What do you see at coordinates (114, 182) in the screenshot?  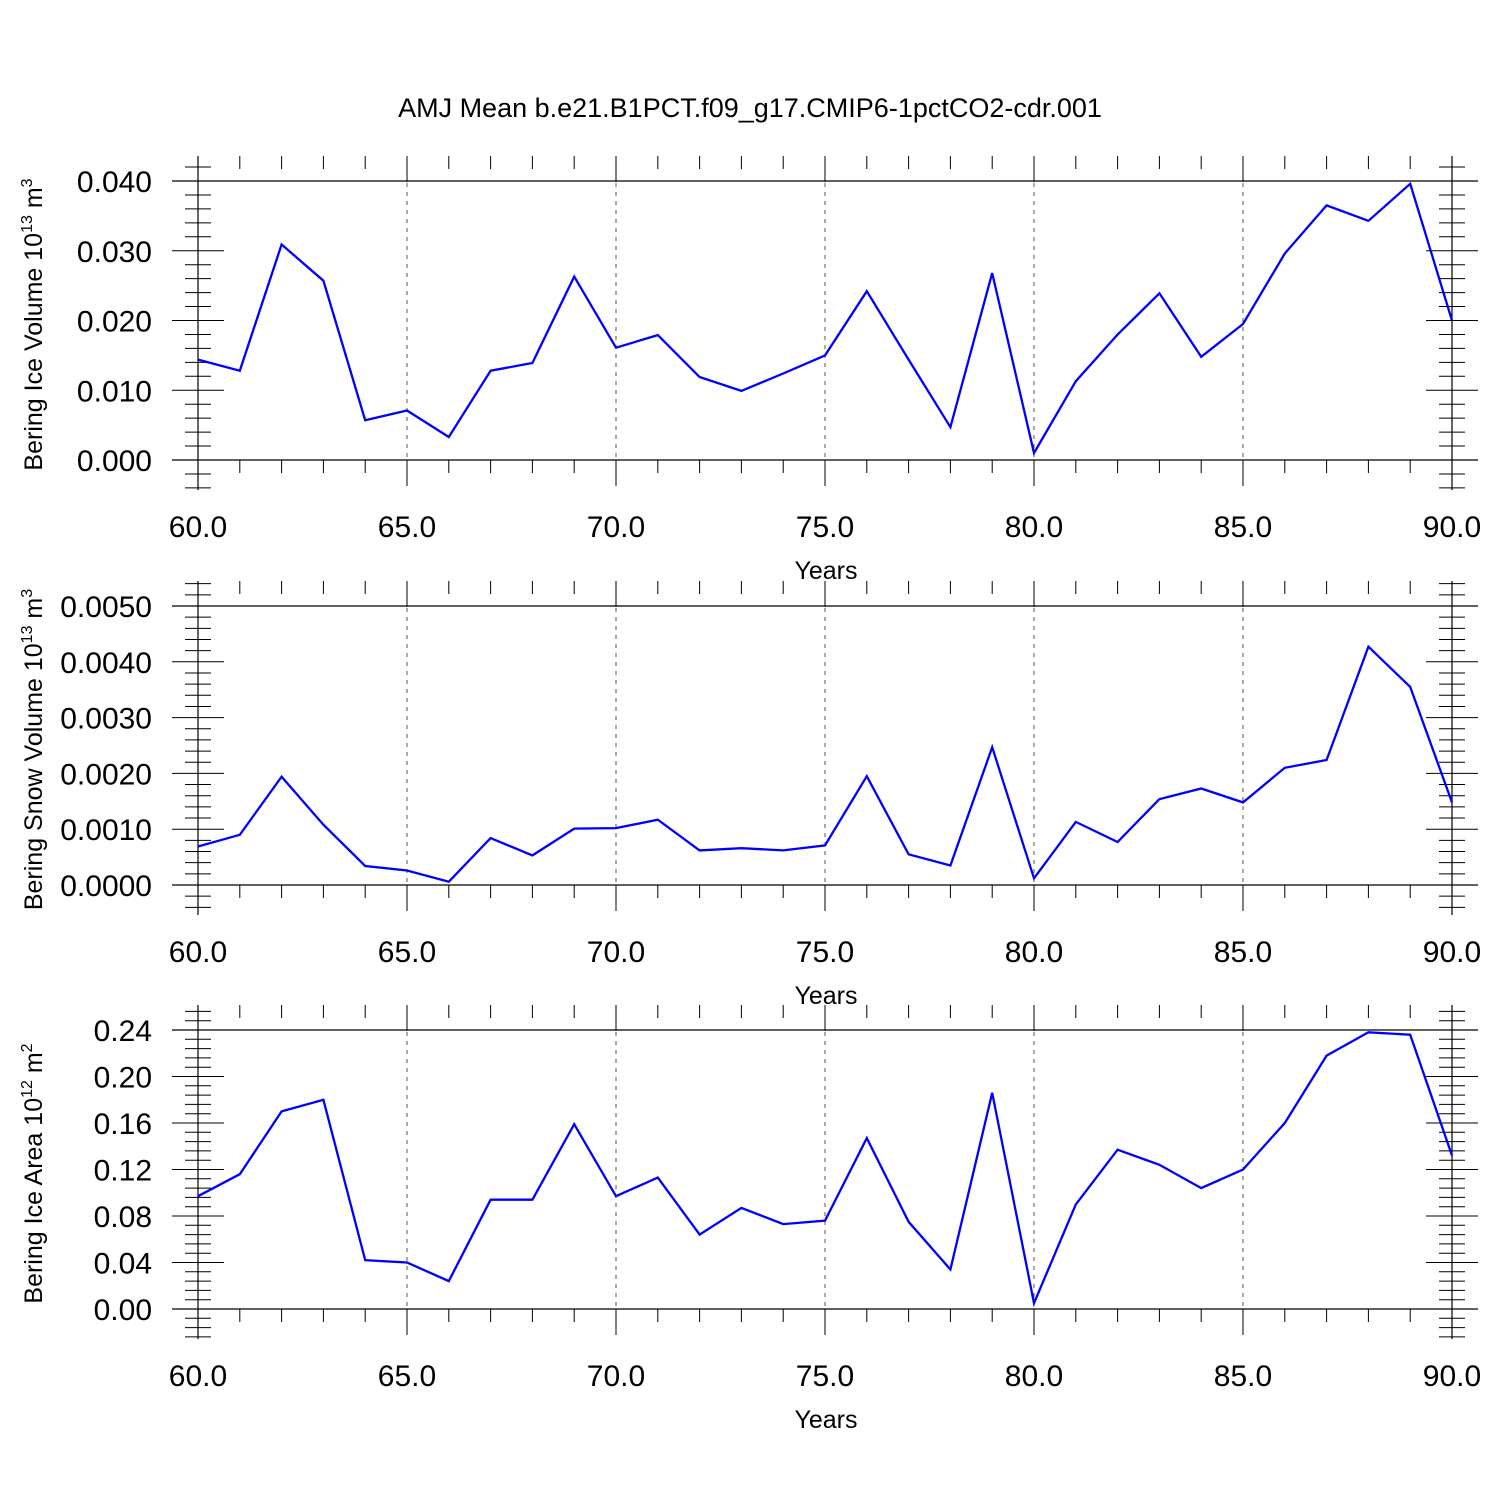 I see `y-tick-label: 0.040` at bounding box center [114, 182].